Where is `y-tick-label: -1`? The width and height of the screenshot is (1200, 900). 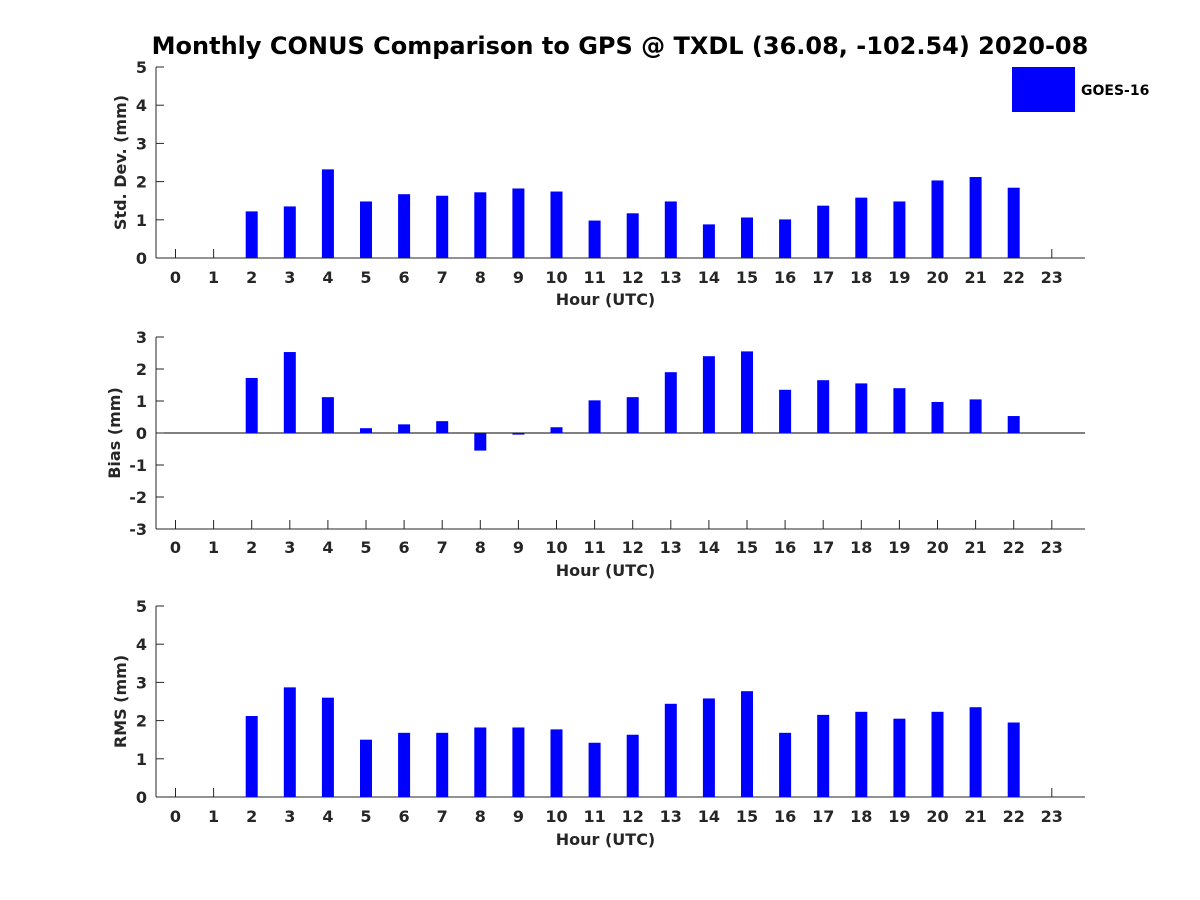
y-tick-label: -1 is located at coordinates (138, 465).